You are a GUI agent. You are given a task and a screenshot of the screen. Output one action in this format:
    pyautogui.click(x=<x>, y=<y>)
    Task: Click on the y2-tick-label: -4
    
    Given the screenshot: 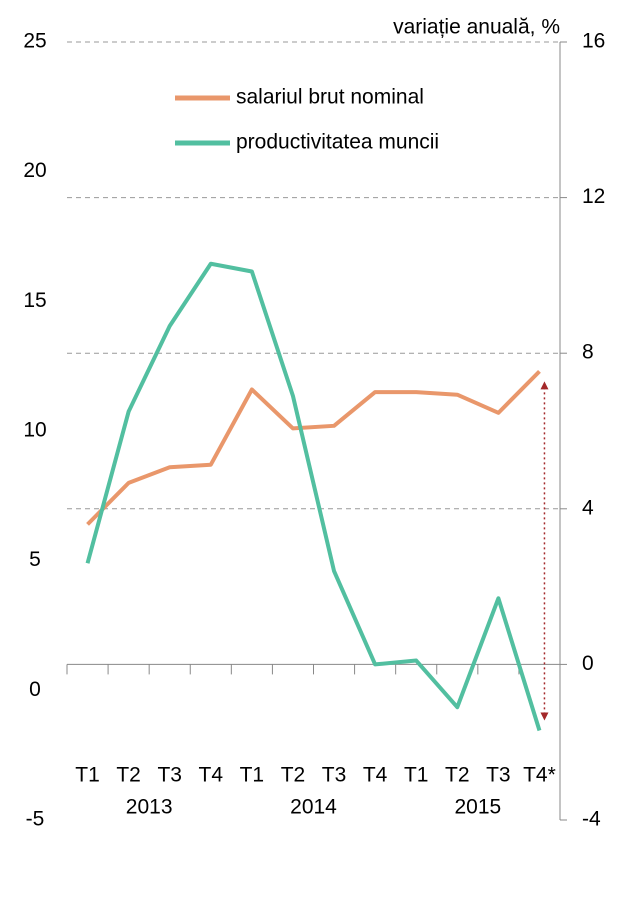 What is the action you would take?
    pyautogui.click(x=591, y=819)
    